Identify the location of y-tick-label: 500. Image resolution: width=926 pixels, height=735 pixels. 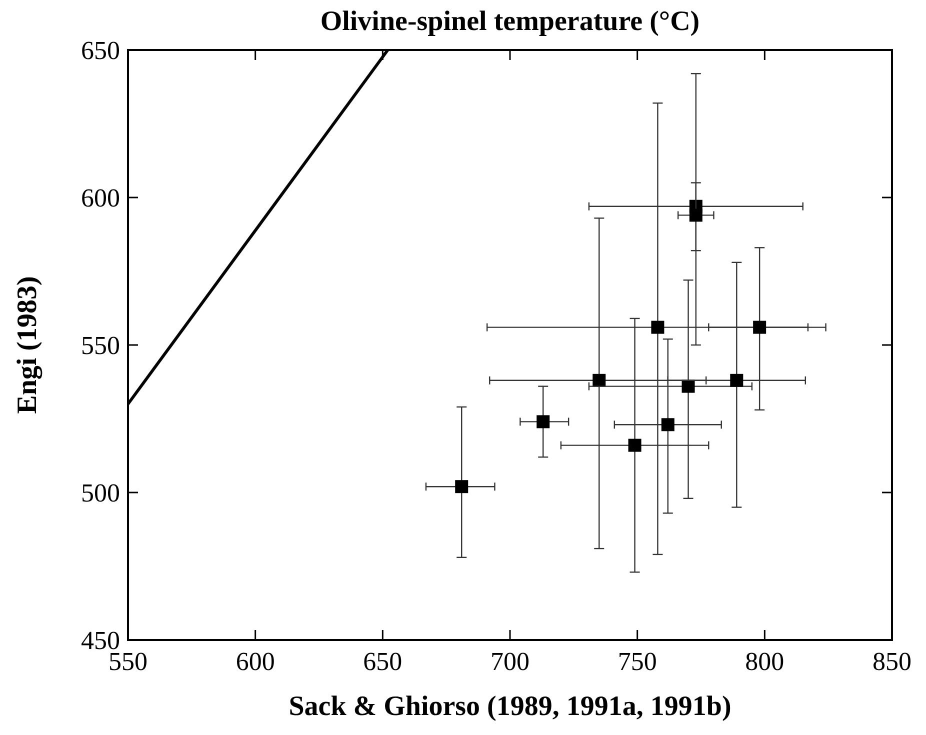
(100, 493).